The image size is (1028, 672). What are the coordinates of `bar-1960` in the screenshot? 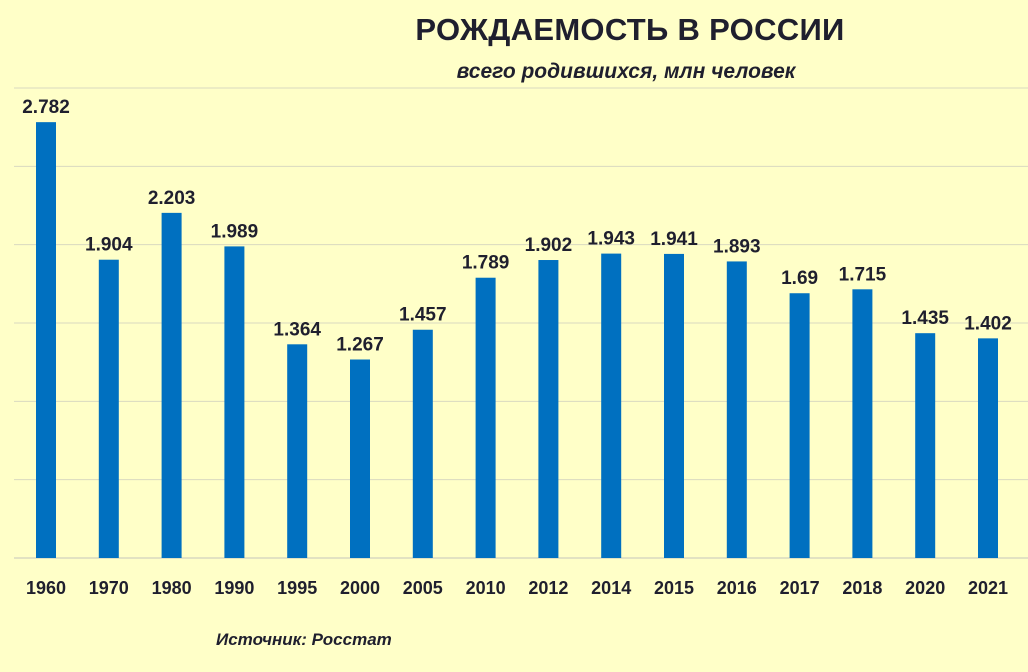 It's located at (46, 340).